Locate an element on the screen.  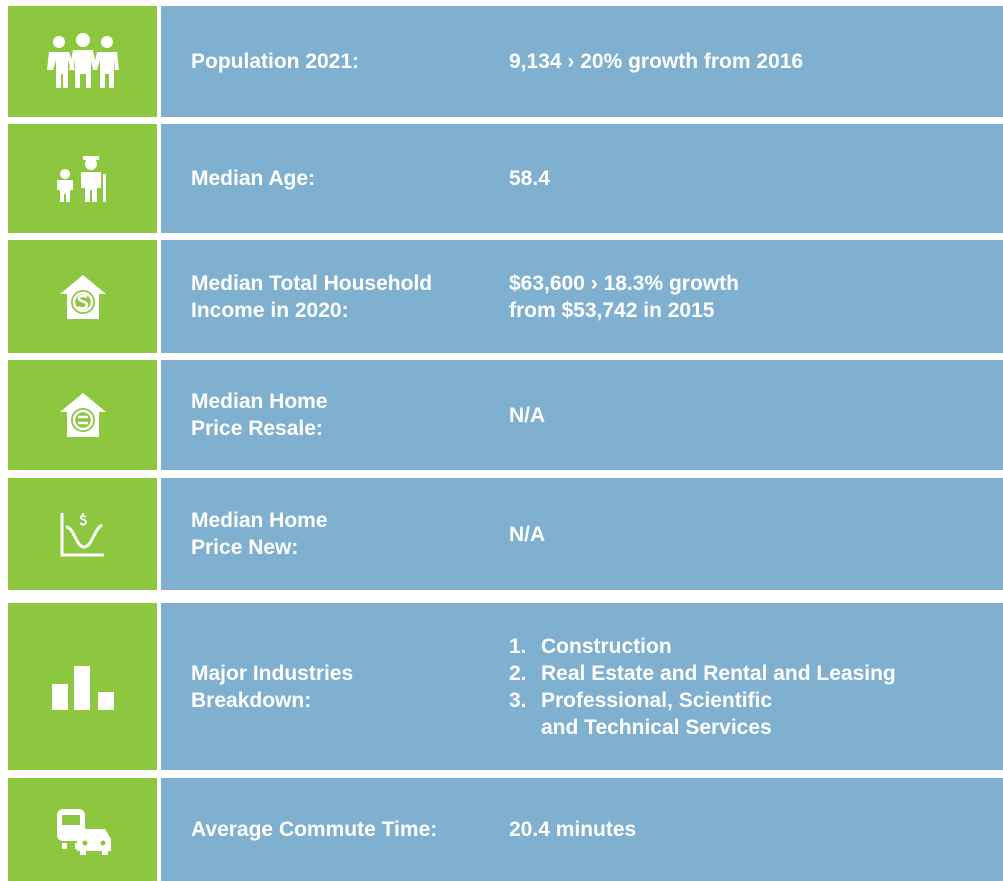
value: 20.4 minutes is located at coordinates (751, 829).